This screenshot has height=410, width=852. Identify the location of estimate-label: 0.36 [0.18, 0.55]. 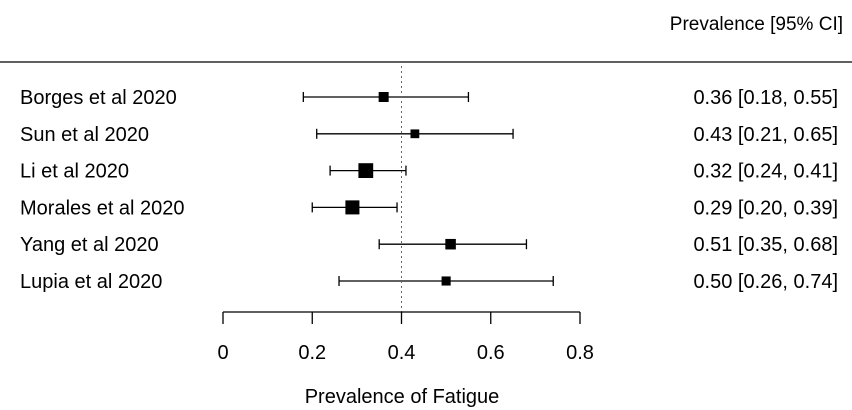
(765, 98).